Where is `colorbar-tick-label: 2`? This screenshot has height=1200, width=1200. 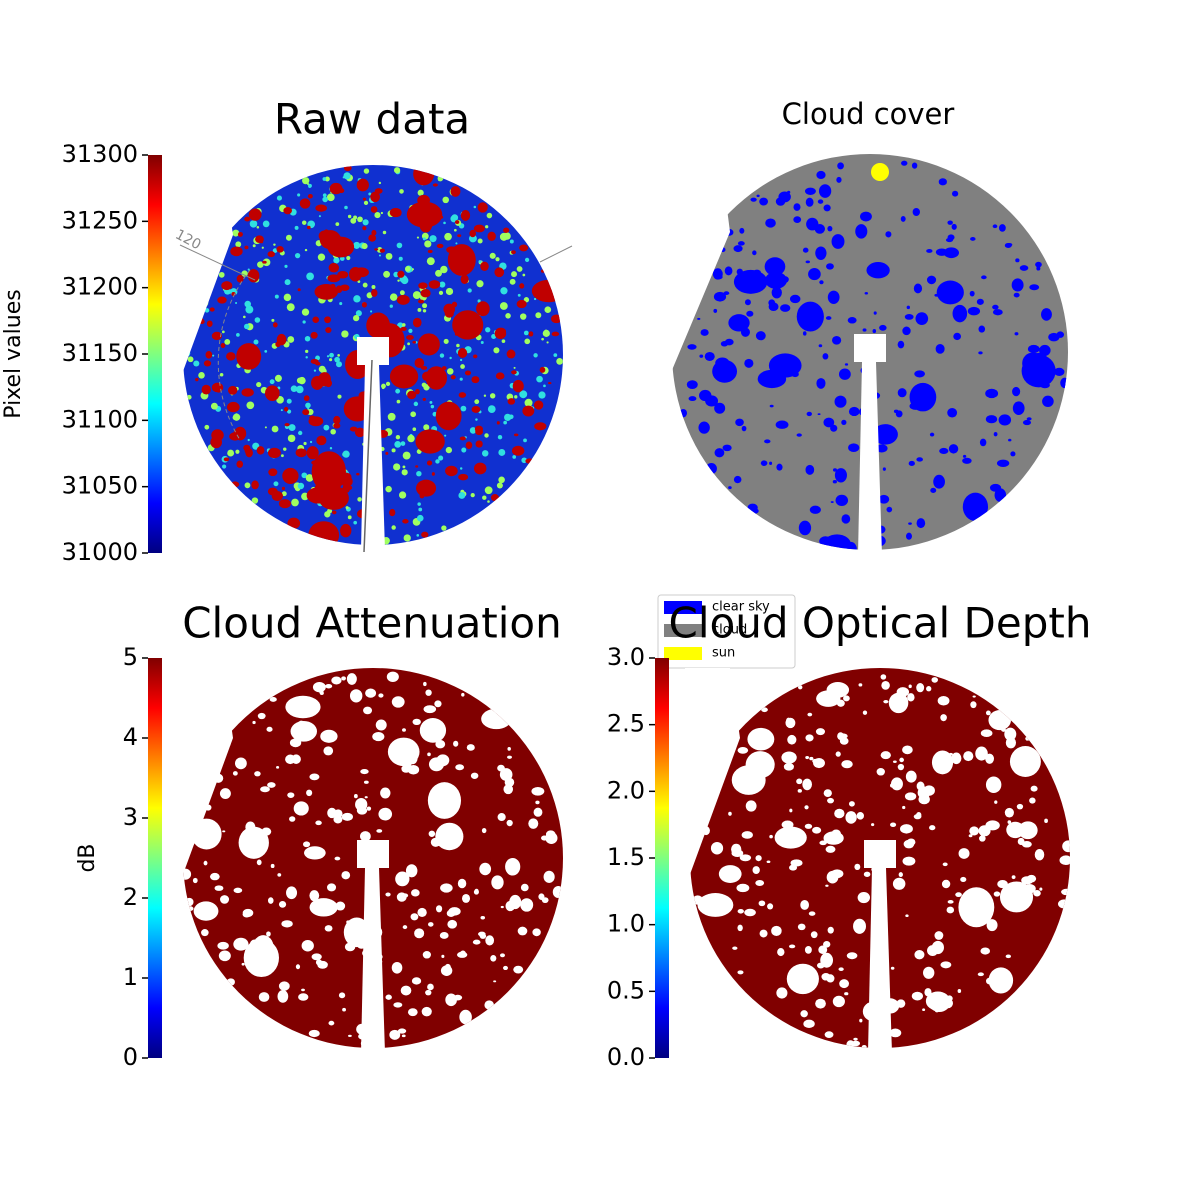
colorbar-tick-label: 2 is located at coordinates (130, 897).